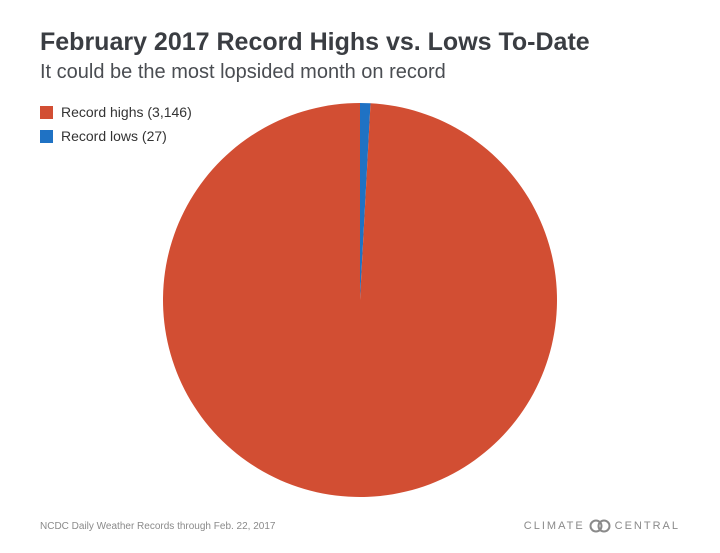 The image size is (720, 553). I want to click on legend-item-record-highs: Record highs (3,146), so click(116, 112).